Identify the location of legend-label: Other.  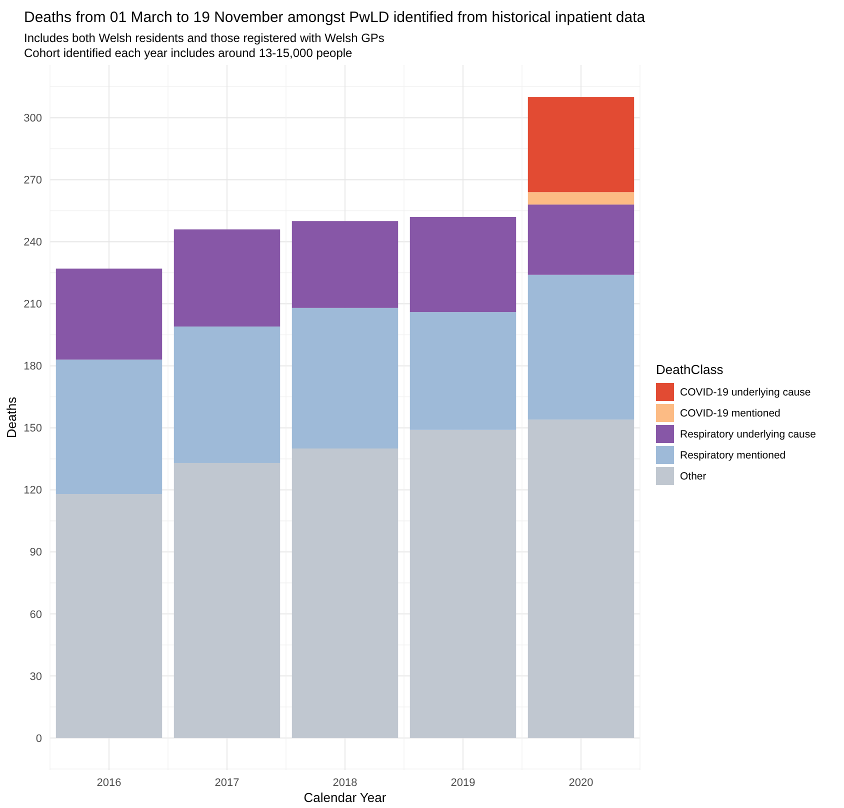
(693, 476).